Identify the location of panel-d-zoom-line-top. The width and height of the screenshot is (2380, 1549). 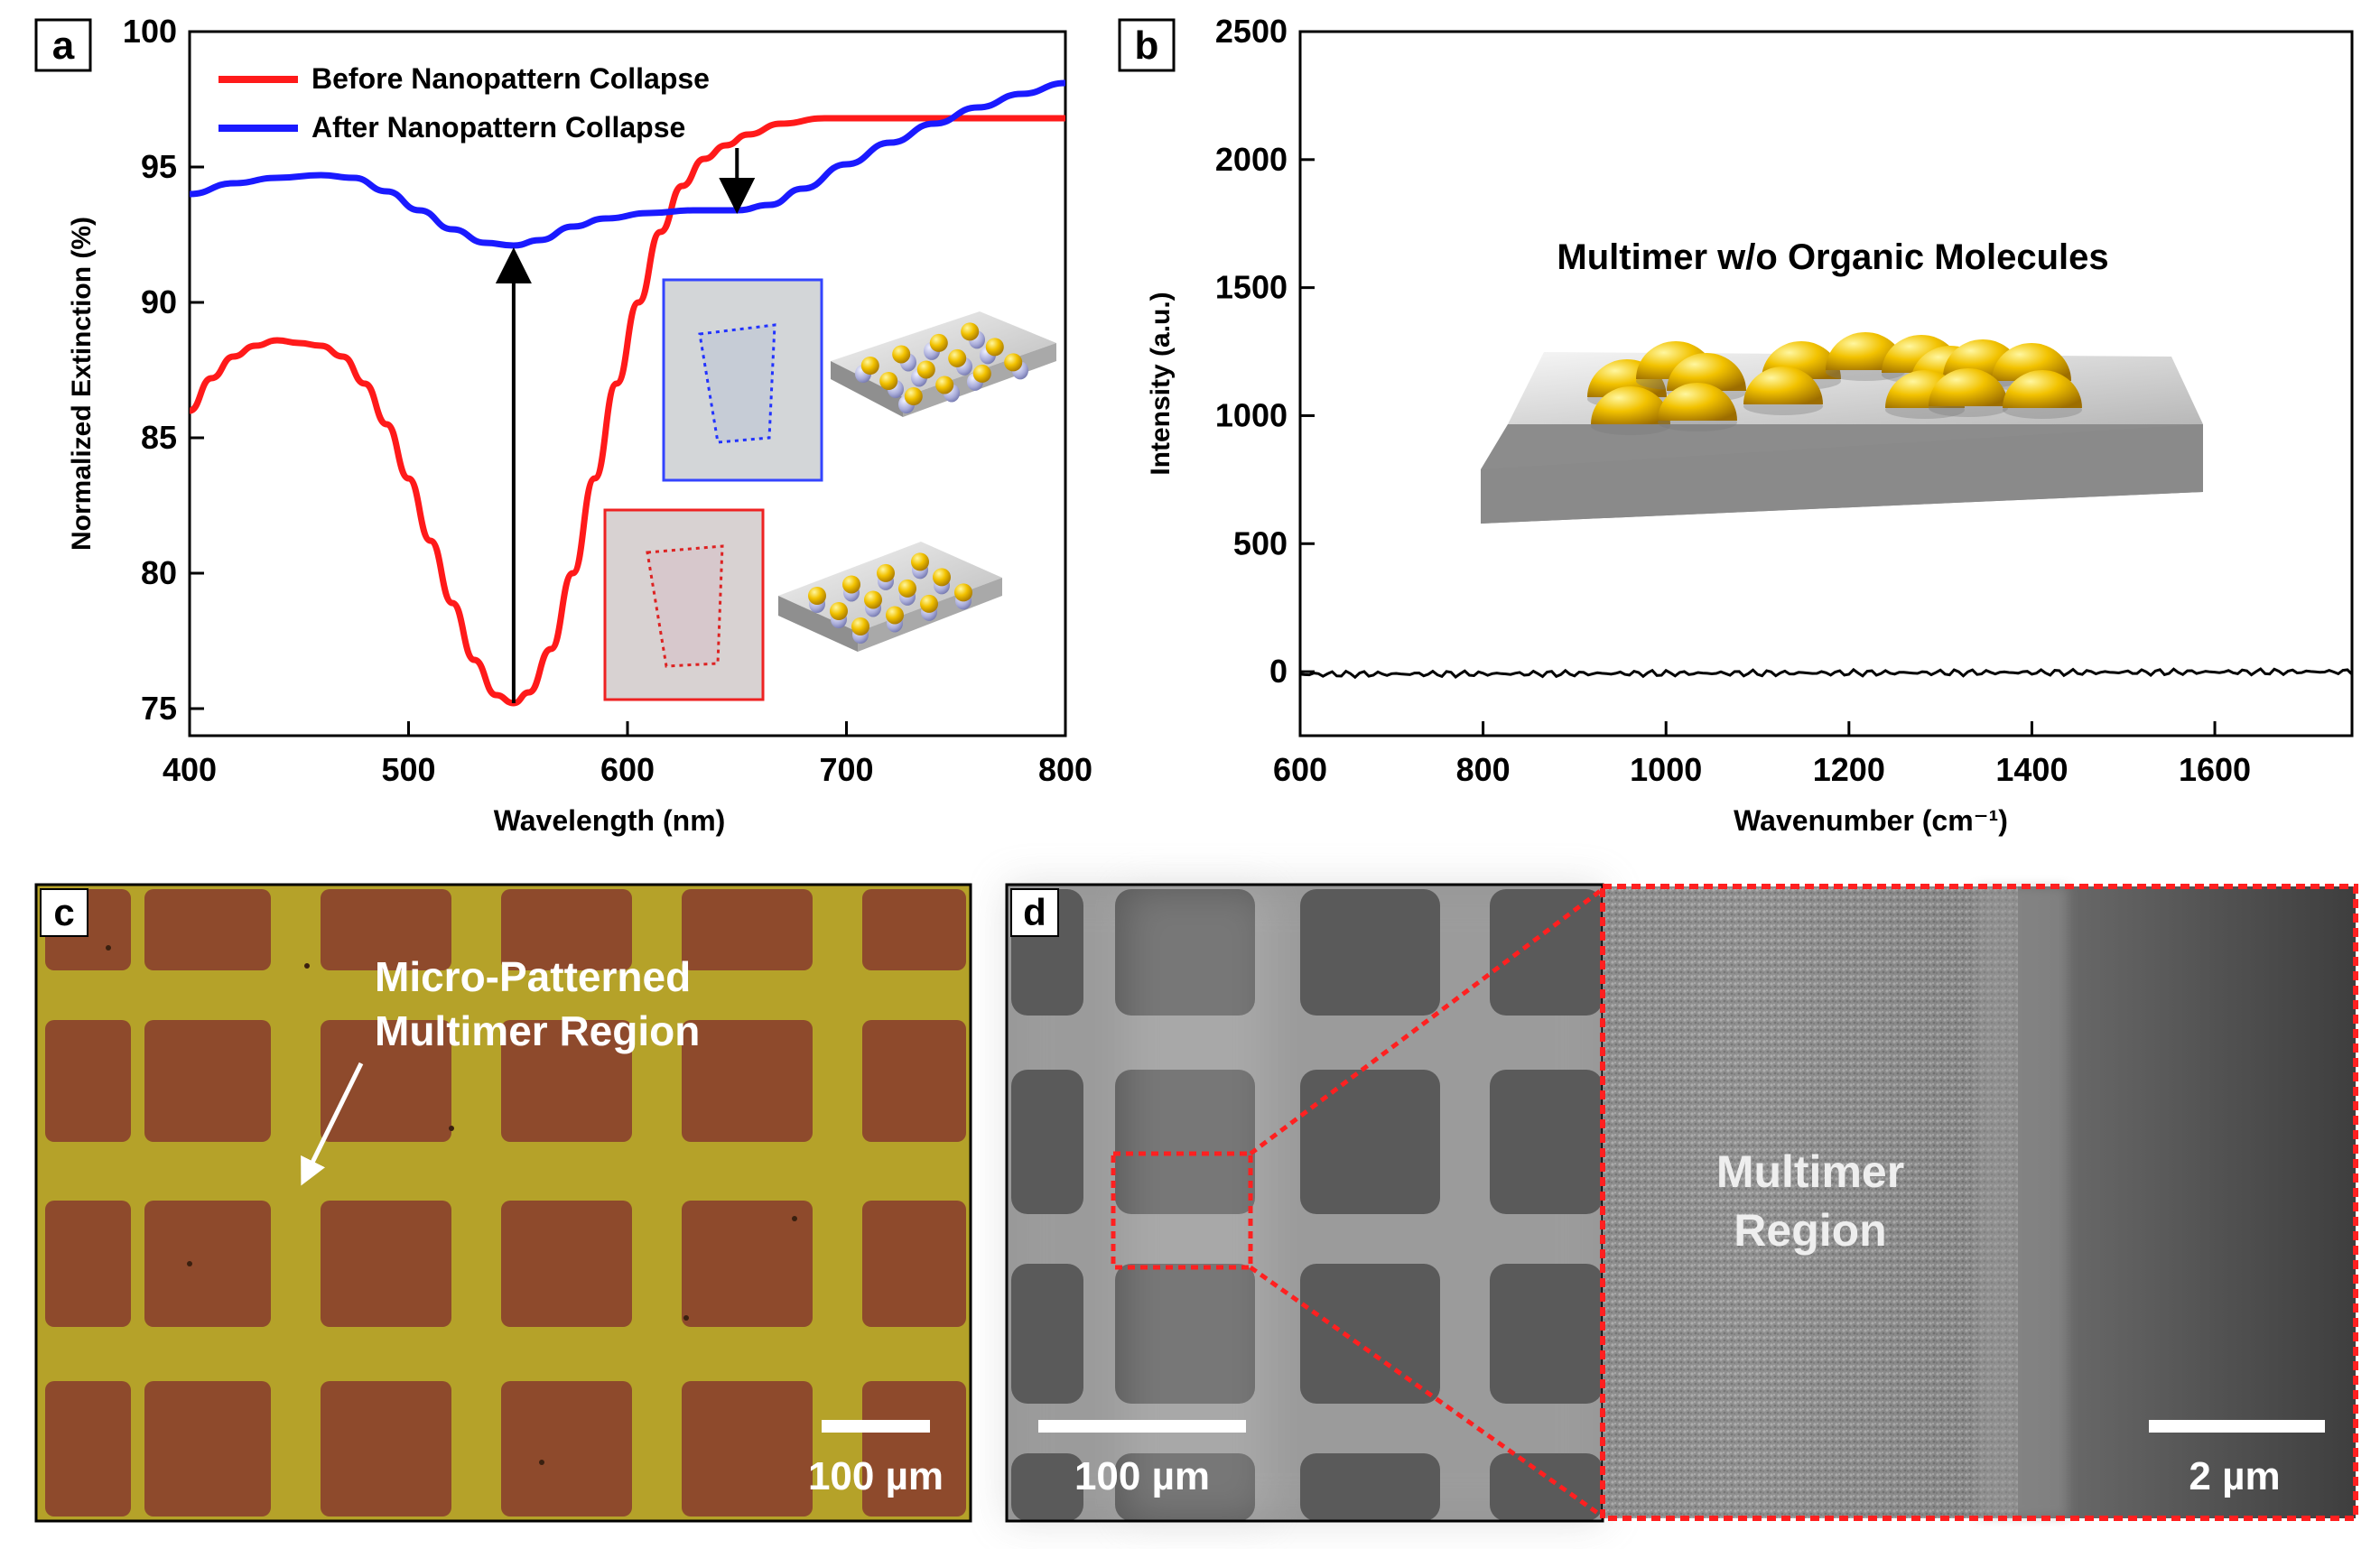
(1426, 1021).